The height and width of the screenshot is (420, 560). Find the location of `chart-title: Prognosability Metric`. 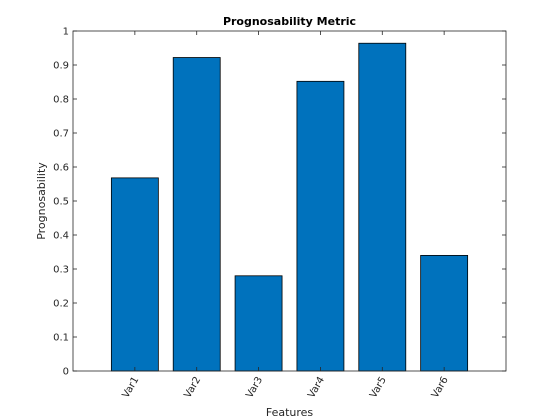

chart-title: Prognosability Metric is located at coordinates (289, 21).